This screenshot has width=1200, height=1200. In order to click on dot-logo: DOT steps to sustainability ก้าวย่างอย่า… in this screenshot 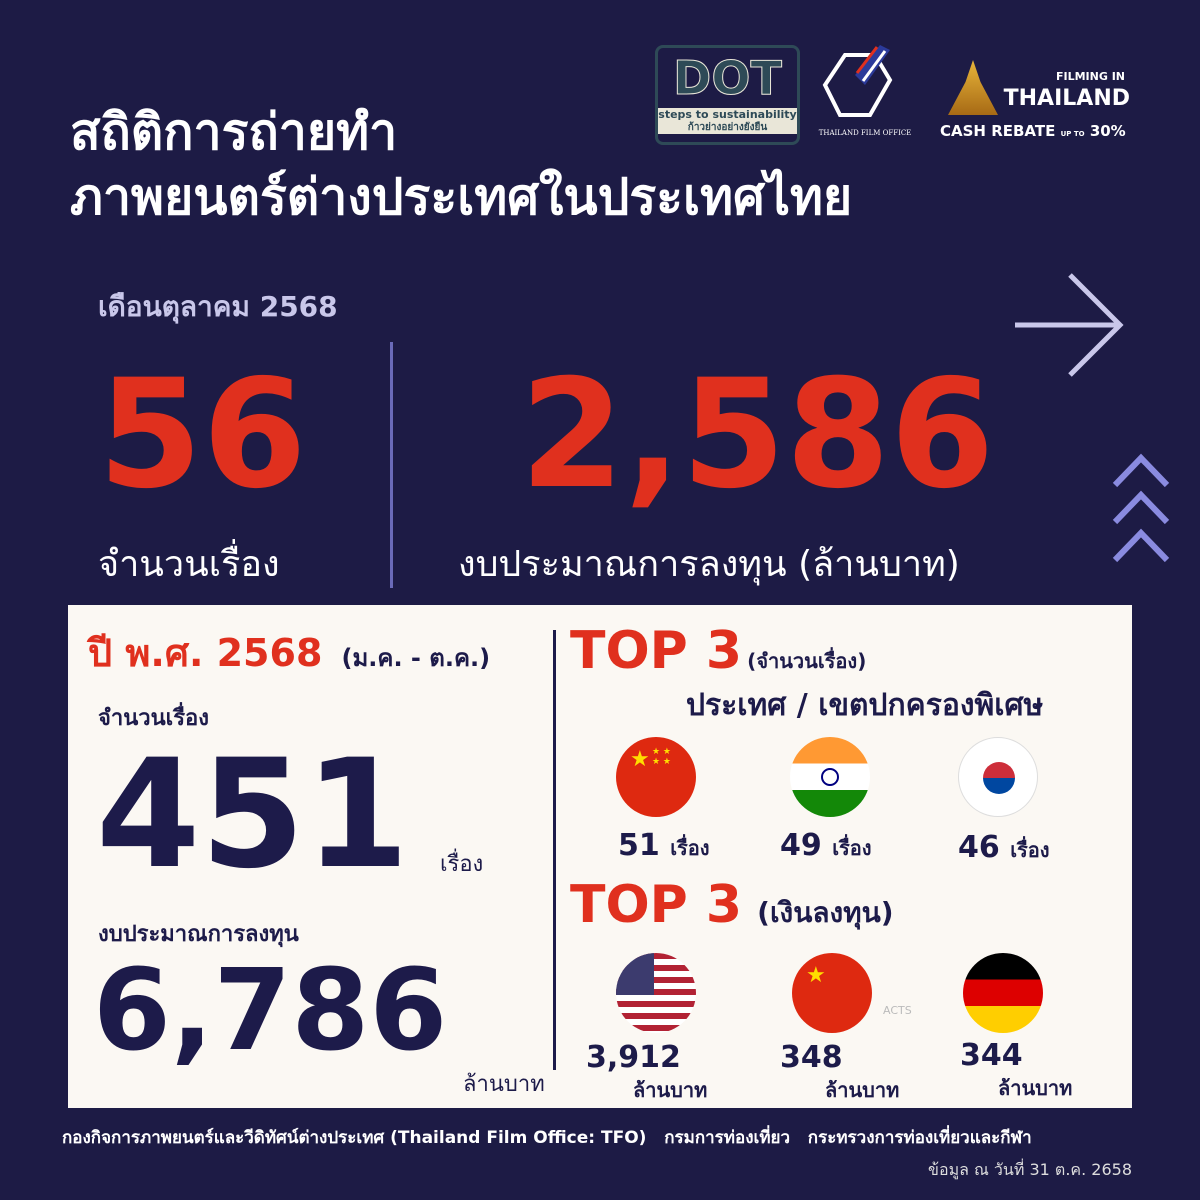, I will do `click(727, 95)`.